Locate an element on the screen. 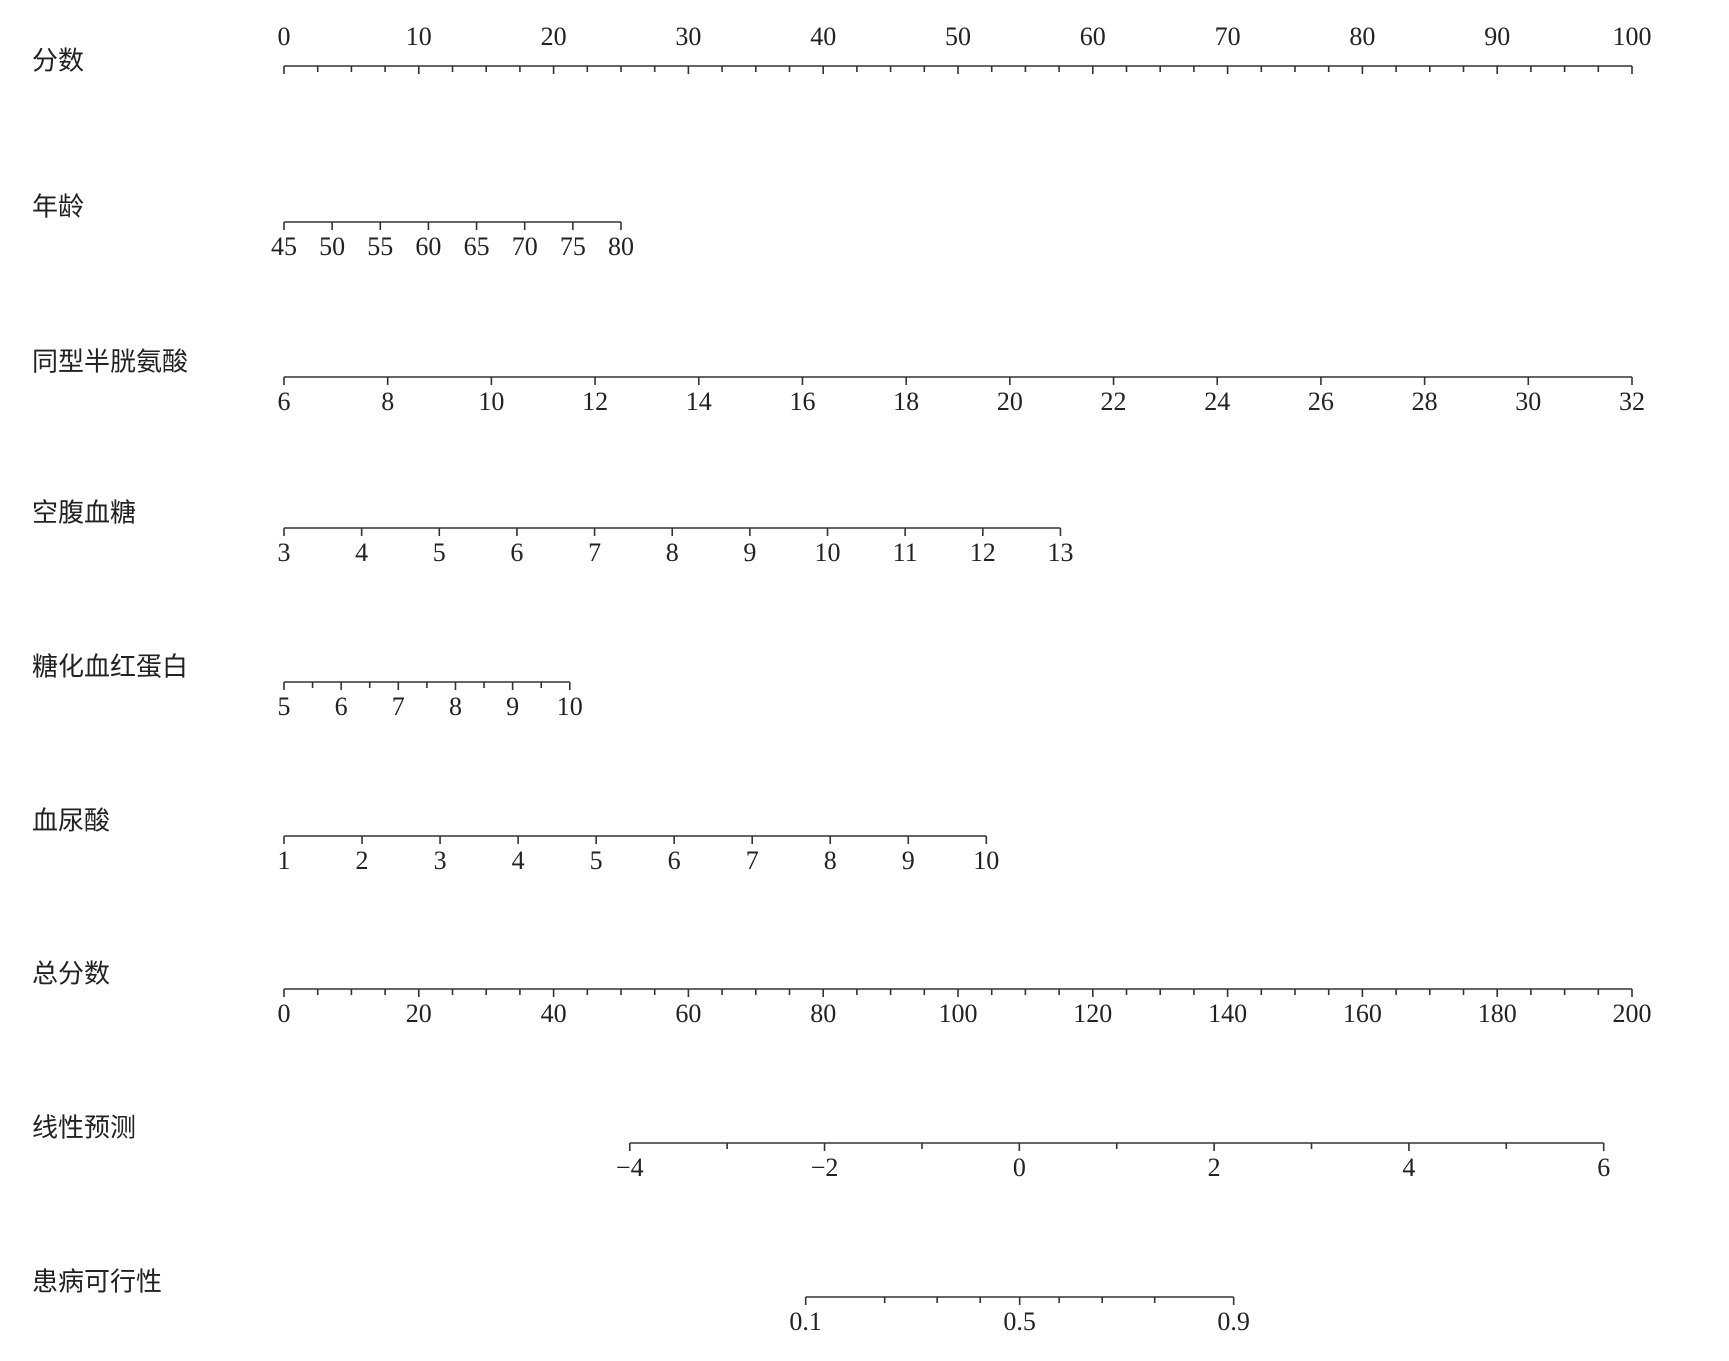  tick-label: 18 is located at coordinates (906, 401).